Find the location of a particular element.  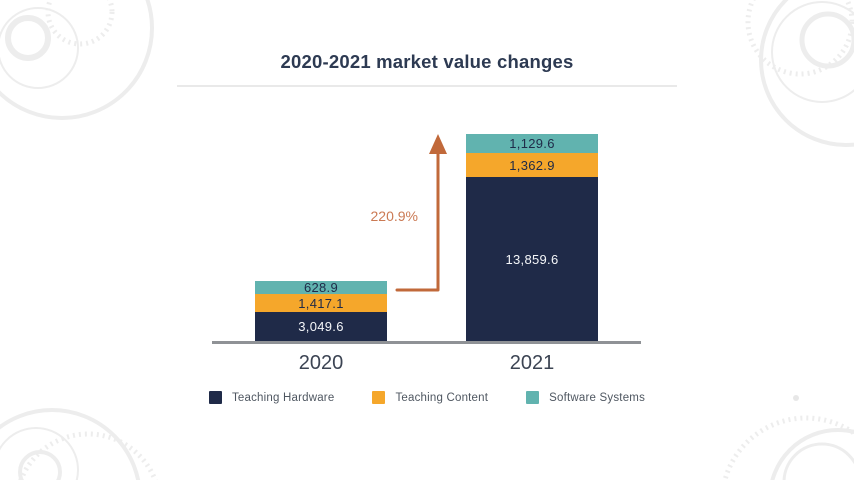

legend-item-teaching-content: Teaching Content is located at coordinates (430, 397).